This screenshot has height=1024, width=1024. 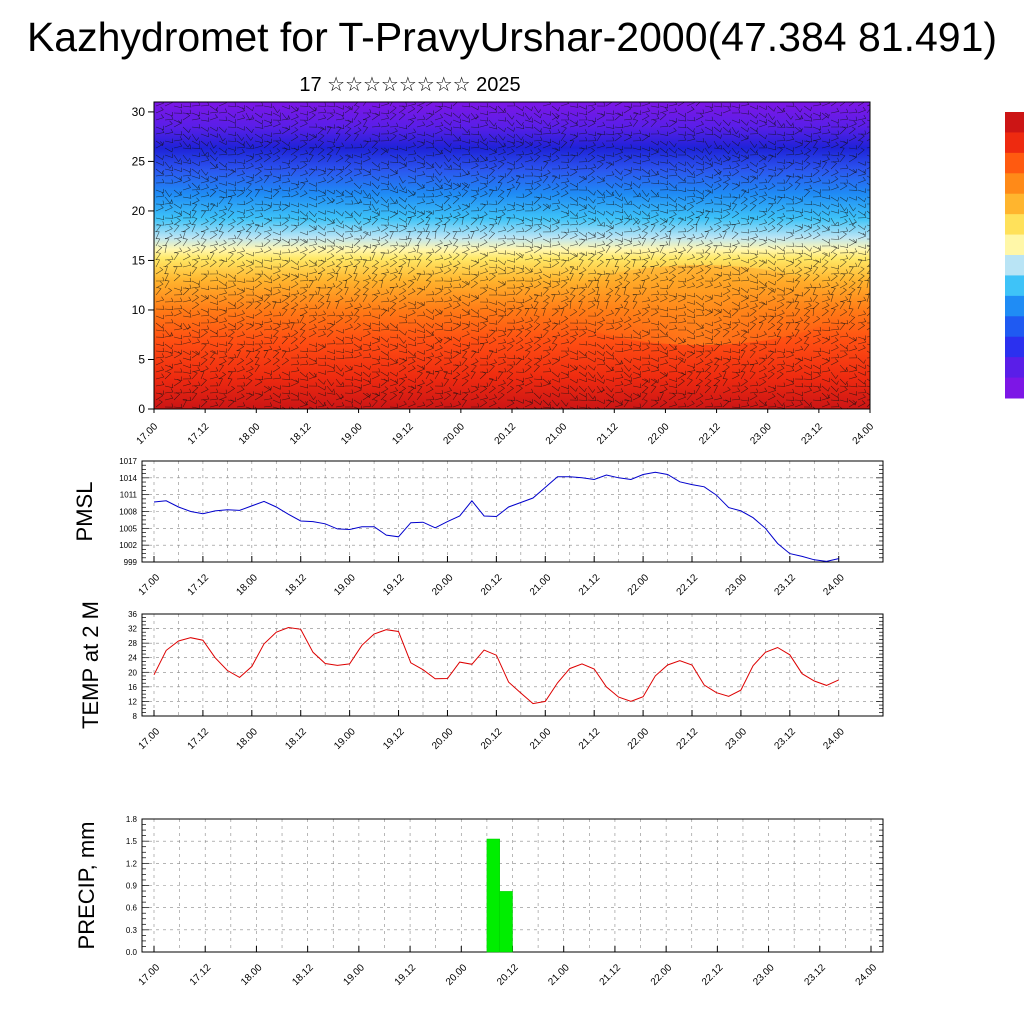 I want to click on precip-x-tick-label: 20.12, so click(x=508, y=975).